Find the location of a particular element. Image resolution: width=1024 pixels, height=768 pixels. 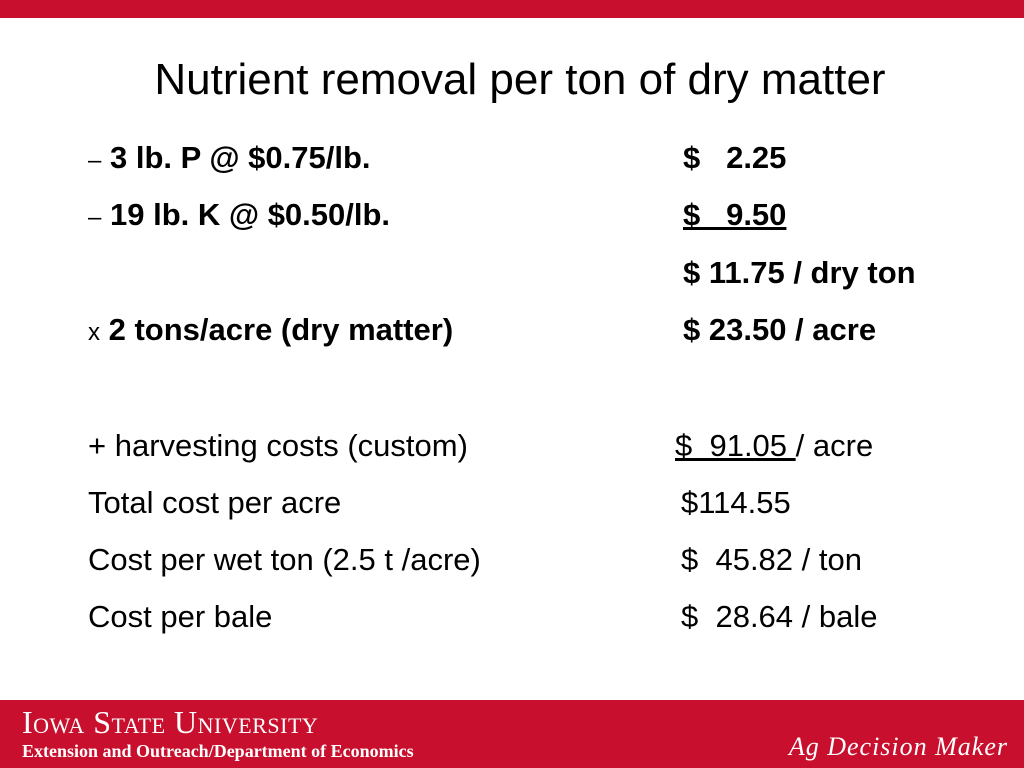

bullet: x is located at coordinates (94, 332).